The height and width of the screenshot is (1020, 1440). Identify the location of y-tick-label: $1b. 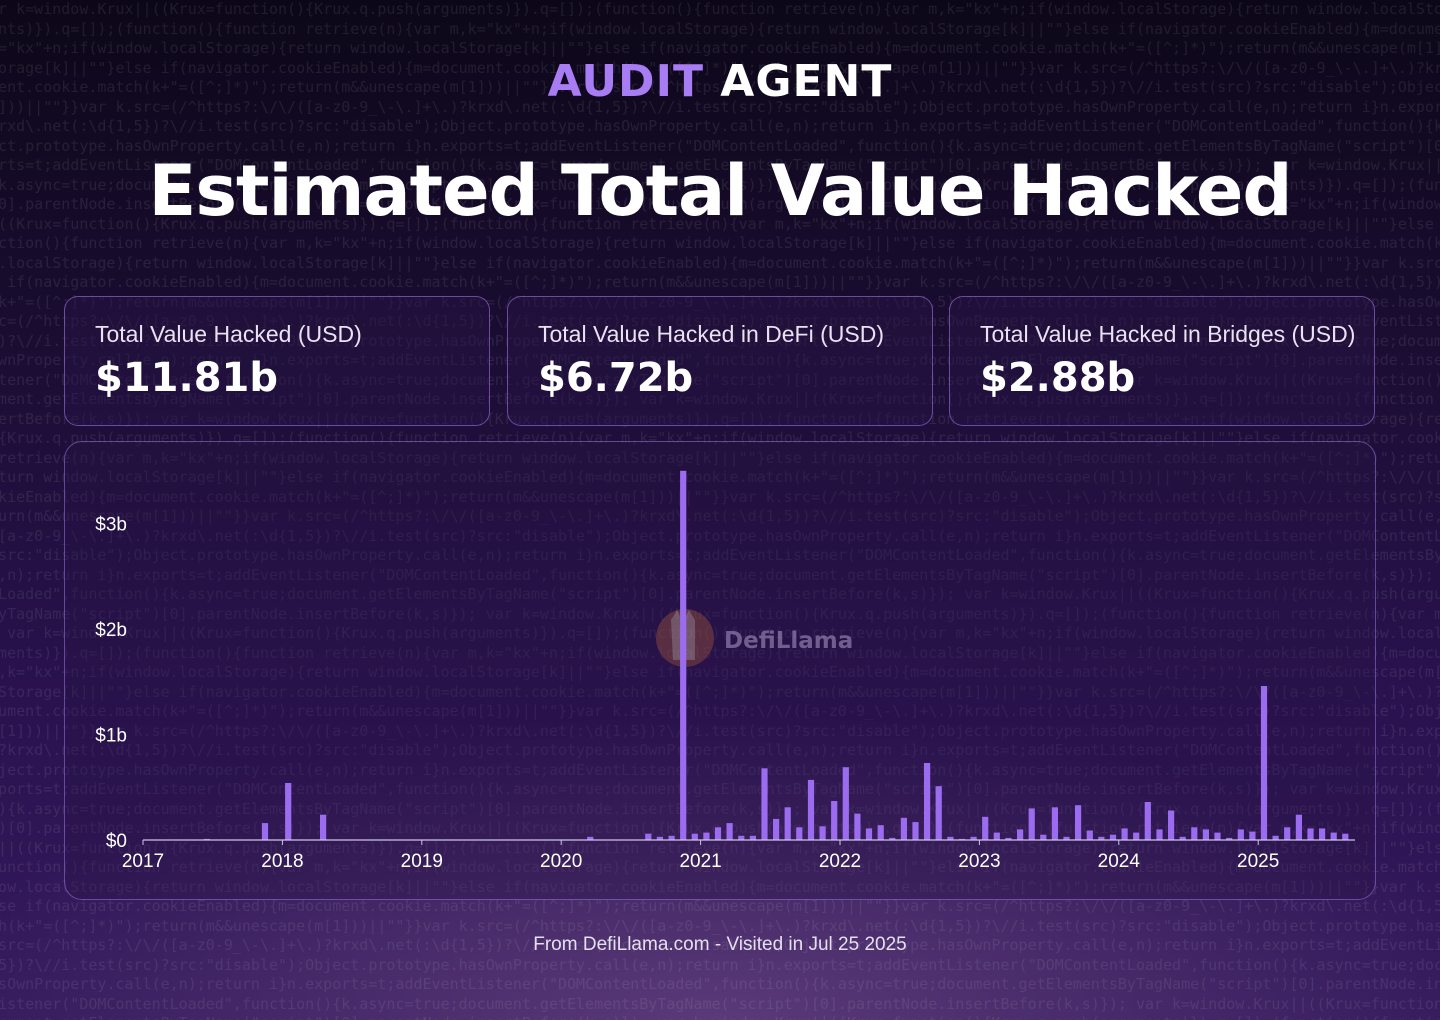
(111, 736).